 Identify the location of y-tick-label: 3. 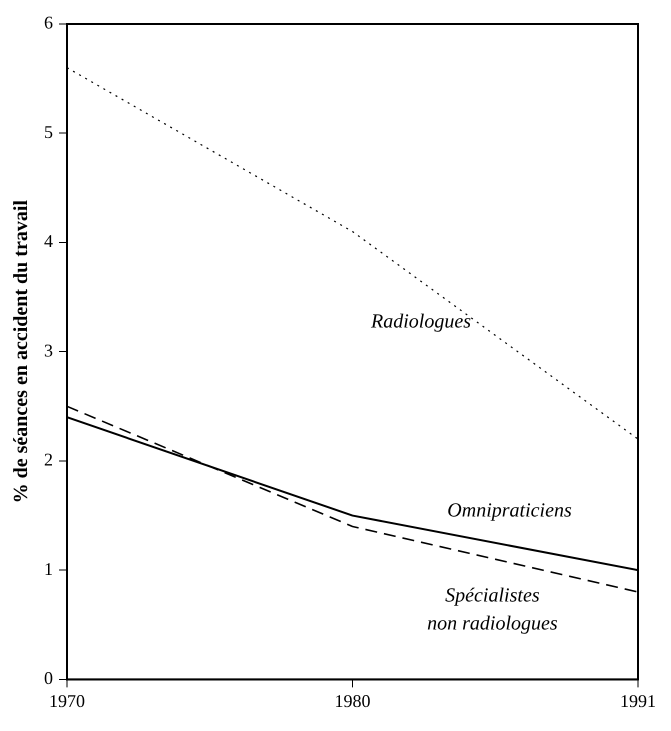
(48, 350).